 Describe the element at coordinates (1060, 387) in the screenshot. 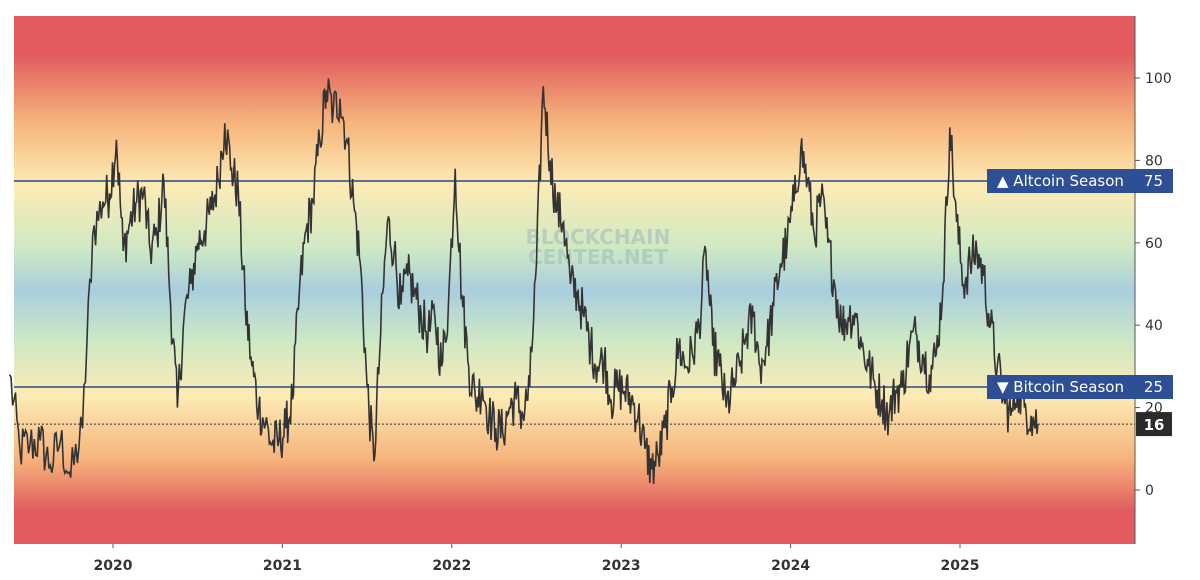

I see `threshold-label-25: ▼ Bitcoin Season` at that location.